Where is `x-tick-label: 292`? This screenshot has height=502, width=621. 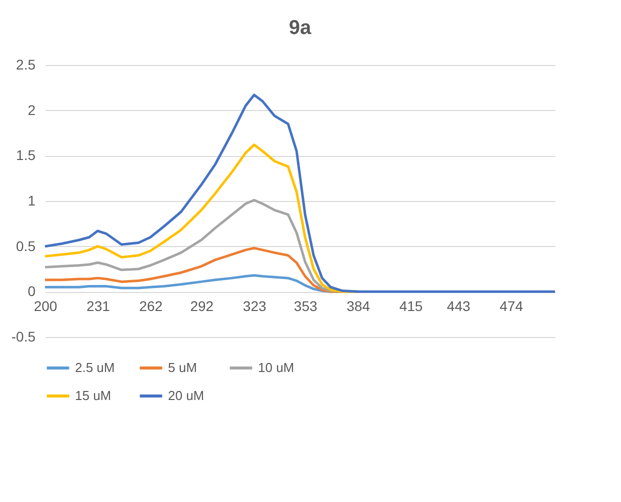 x-tick-label: 292 is located at coordinates (202, 306).